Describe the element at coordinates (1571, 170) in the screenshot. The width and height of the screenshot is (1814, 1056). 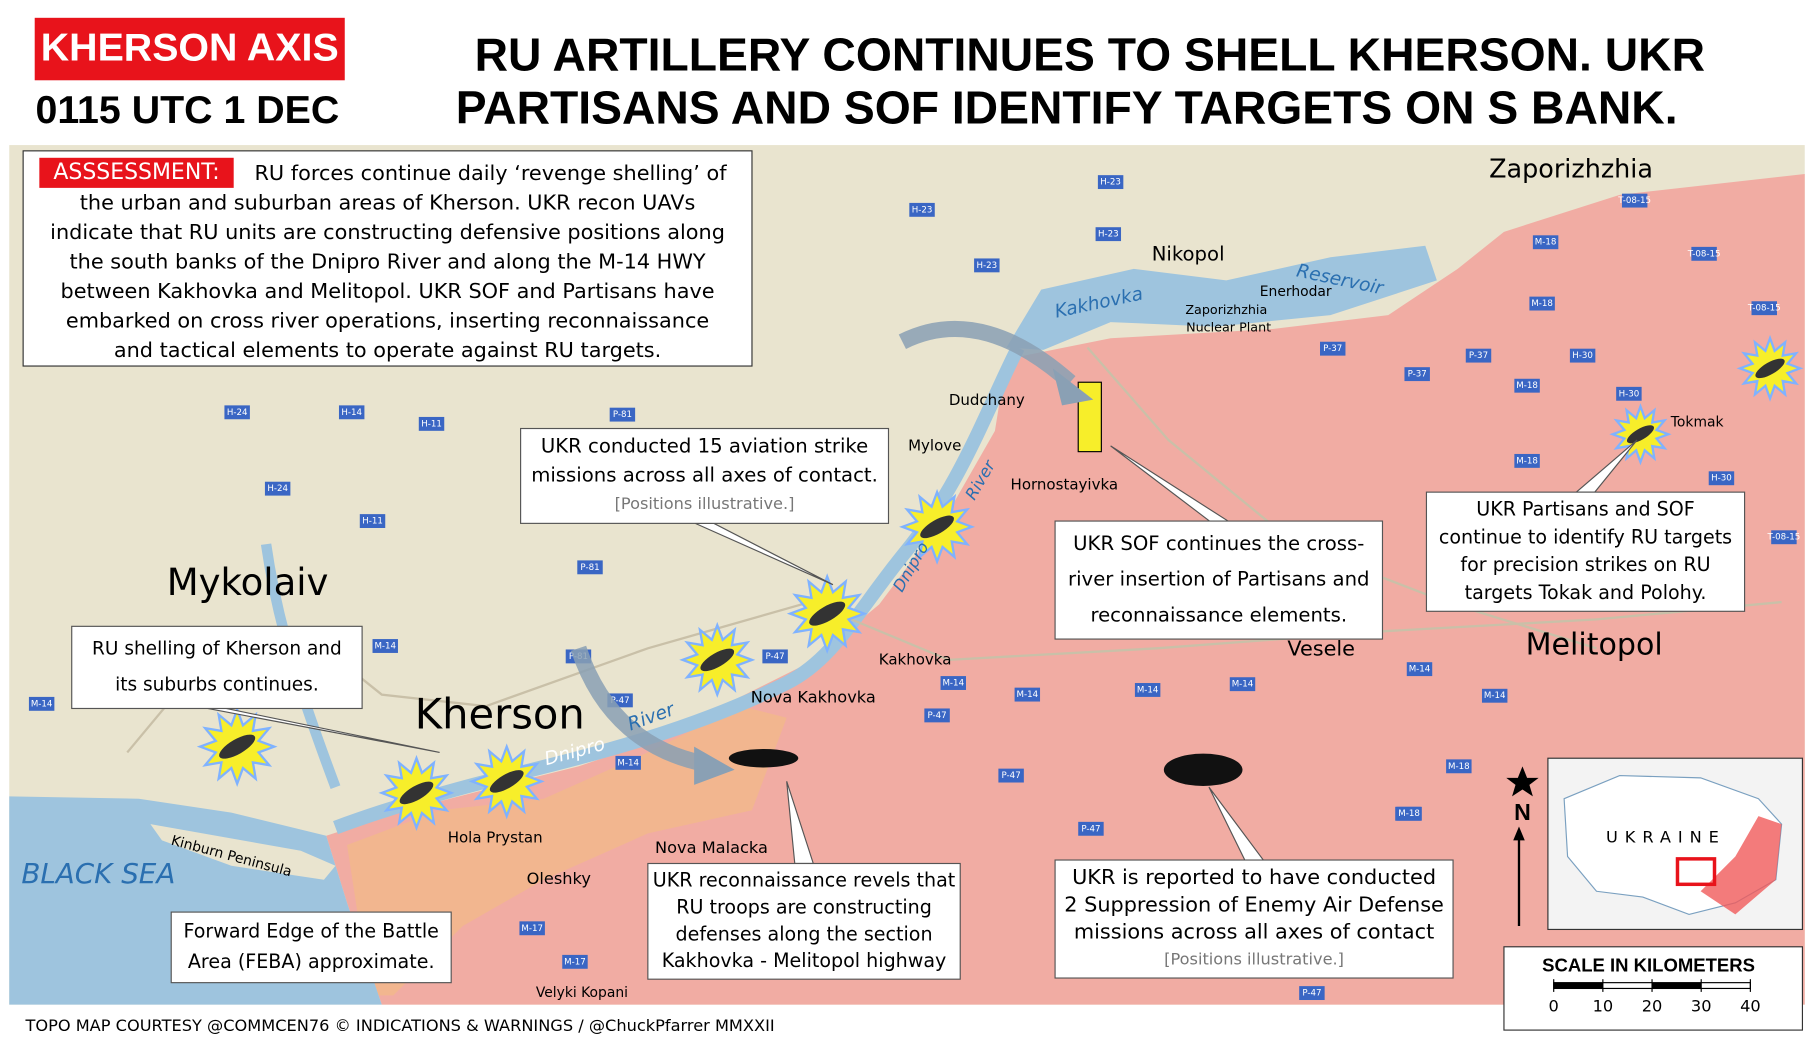
I see `place-label: Zaporizhzhia` at that location.